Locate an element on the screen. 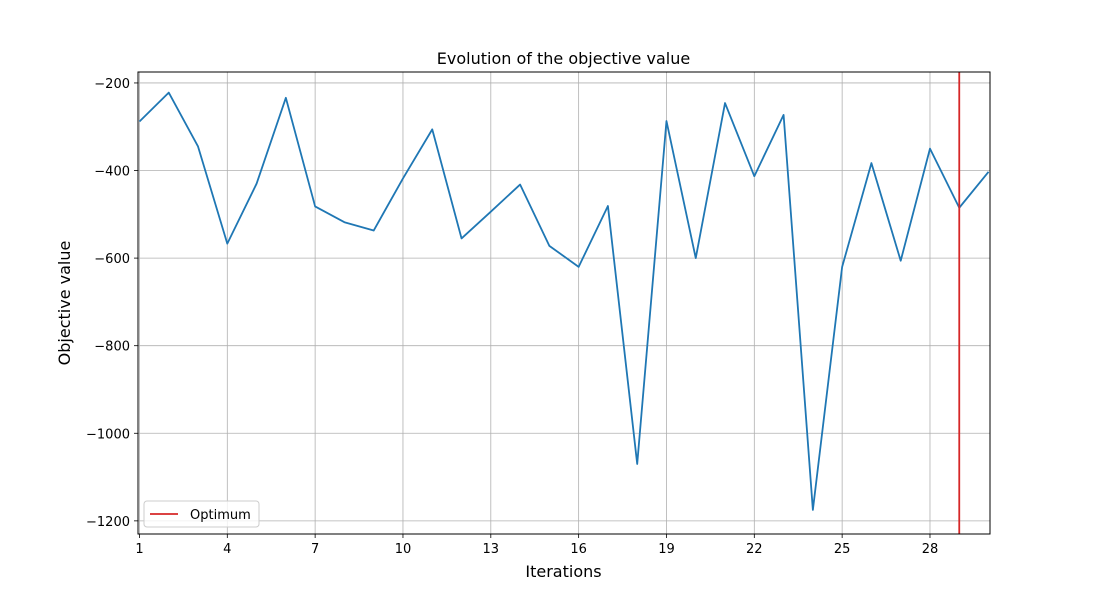 The width and height of the screenshot is (1100, 600). chart-title: Evolution of the objective value is located at coordinates (563, 58).